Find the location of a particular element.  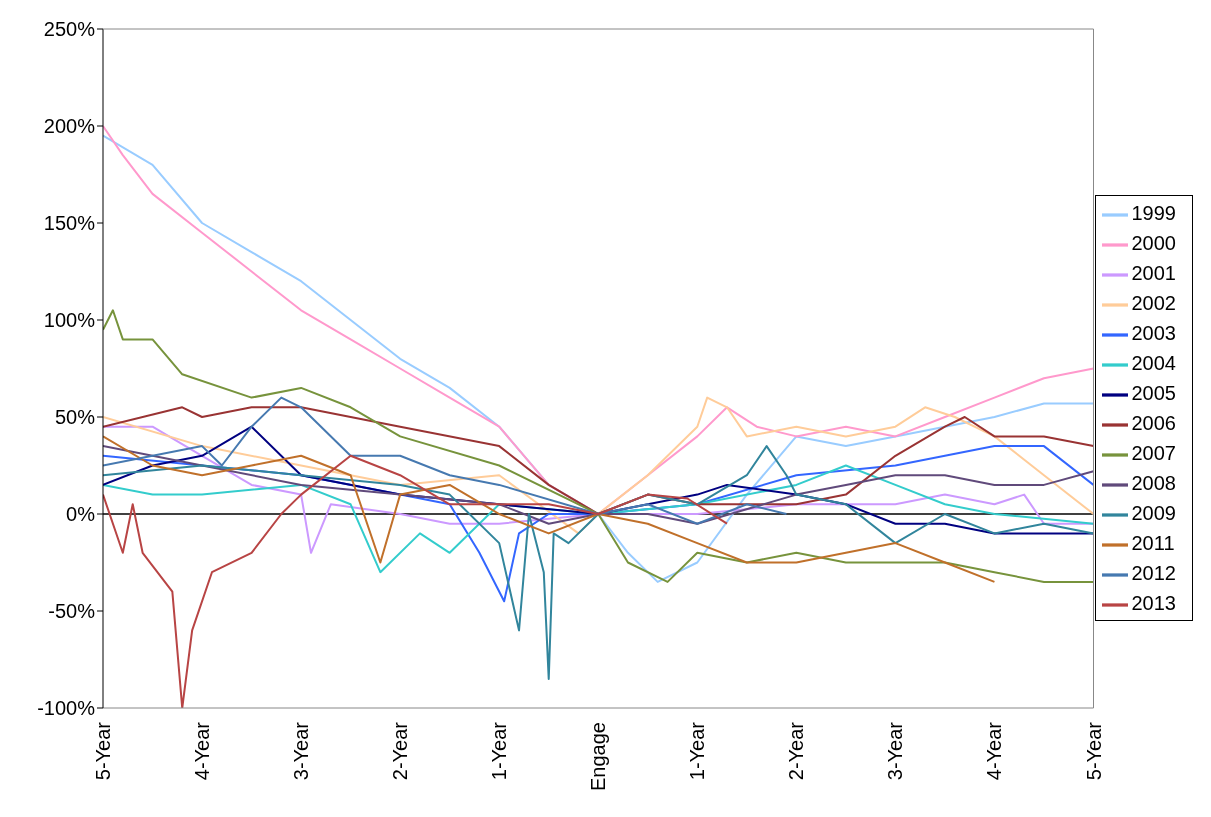

legend-label: 2005 is located at coordinates (1153, 393).